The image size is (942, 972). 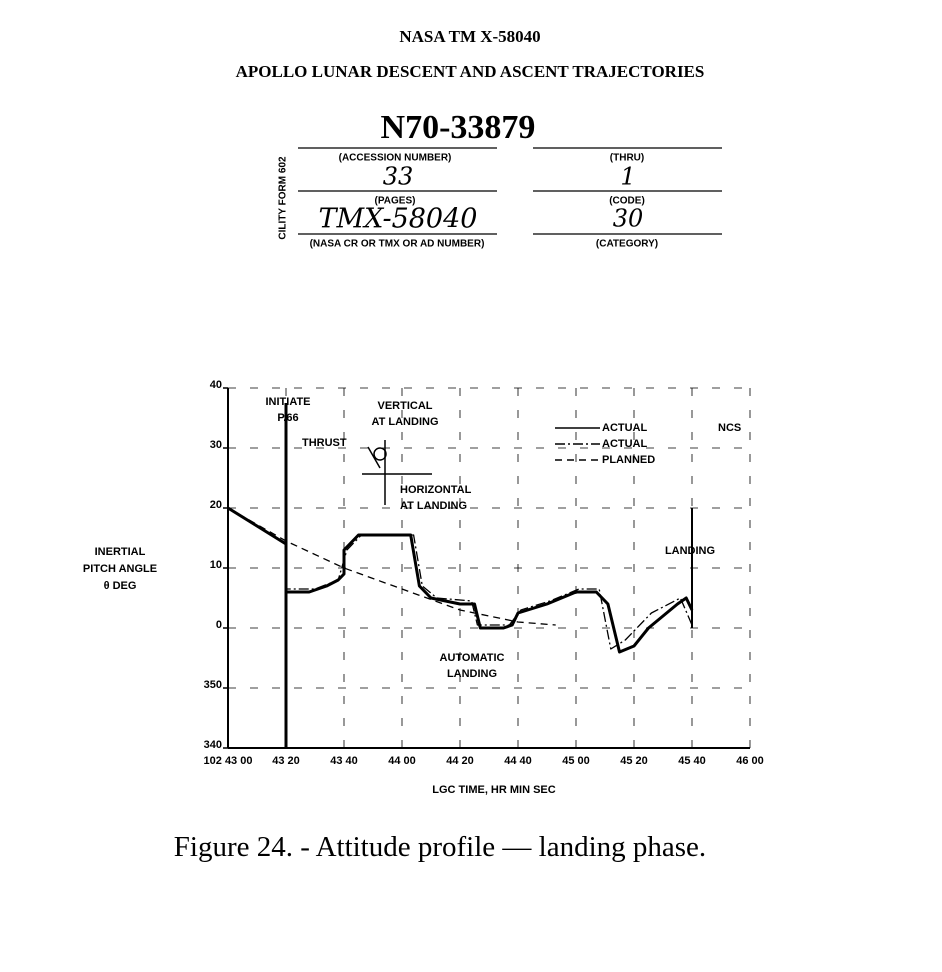 What do you see at coordinates (405, 406) in the screenshot?
I see `annotation: VERTICAL` at bounding box center [405, 406].